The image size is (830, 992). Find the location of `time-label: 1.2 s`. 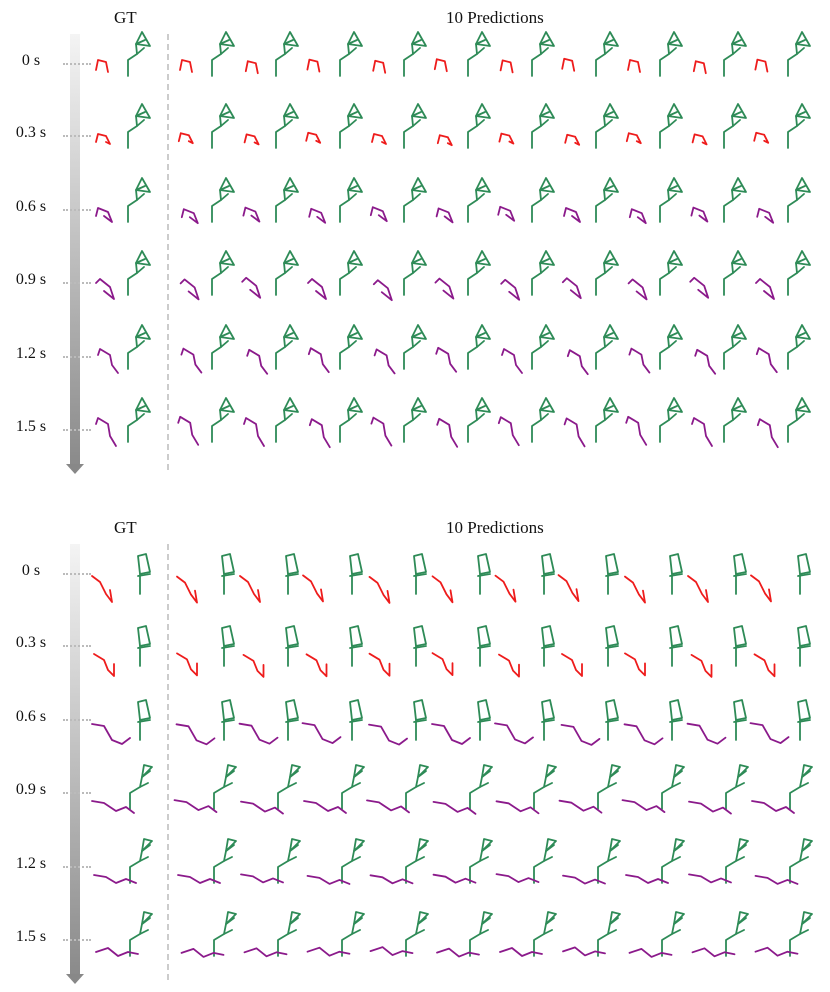

time-label: 1.2 s is located at coordinates (31, 353).